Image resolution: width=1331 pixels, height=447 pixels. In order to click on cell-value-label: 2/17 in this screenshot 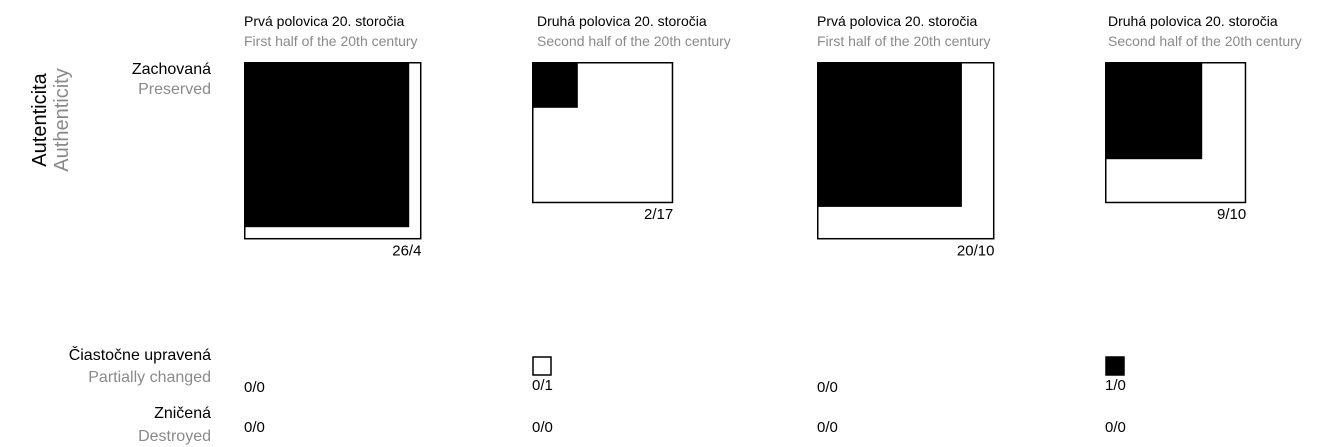, I will do `click(658, 214)`.